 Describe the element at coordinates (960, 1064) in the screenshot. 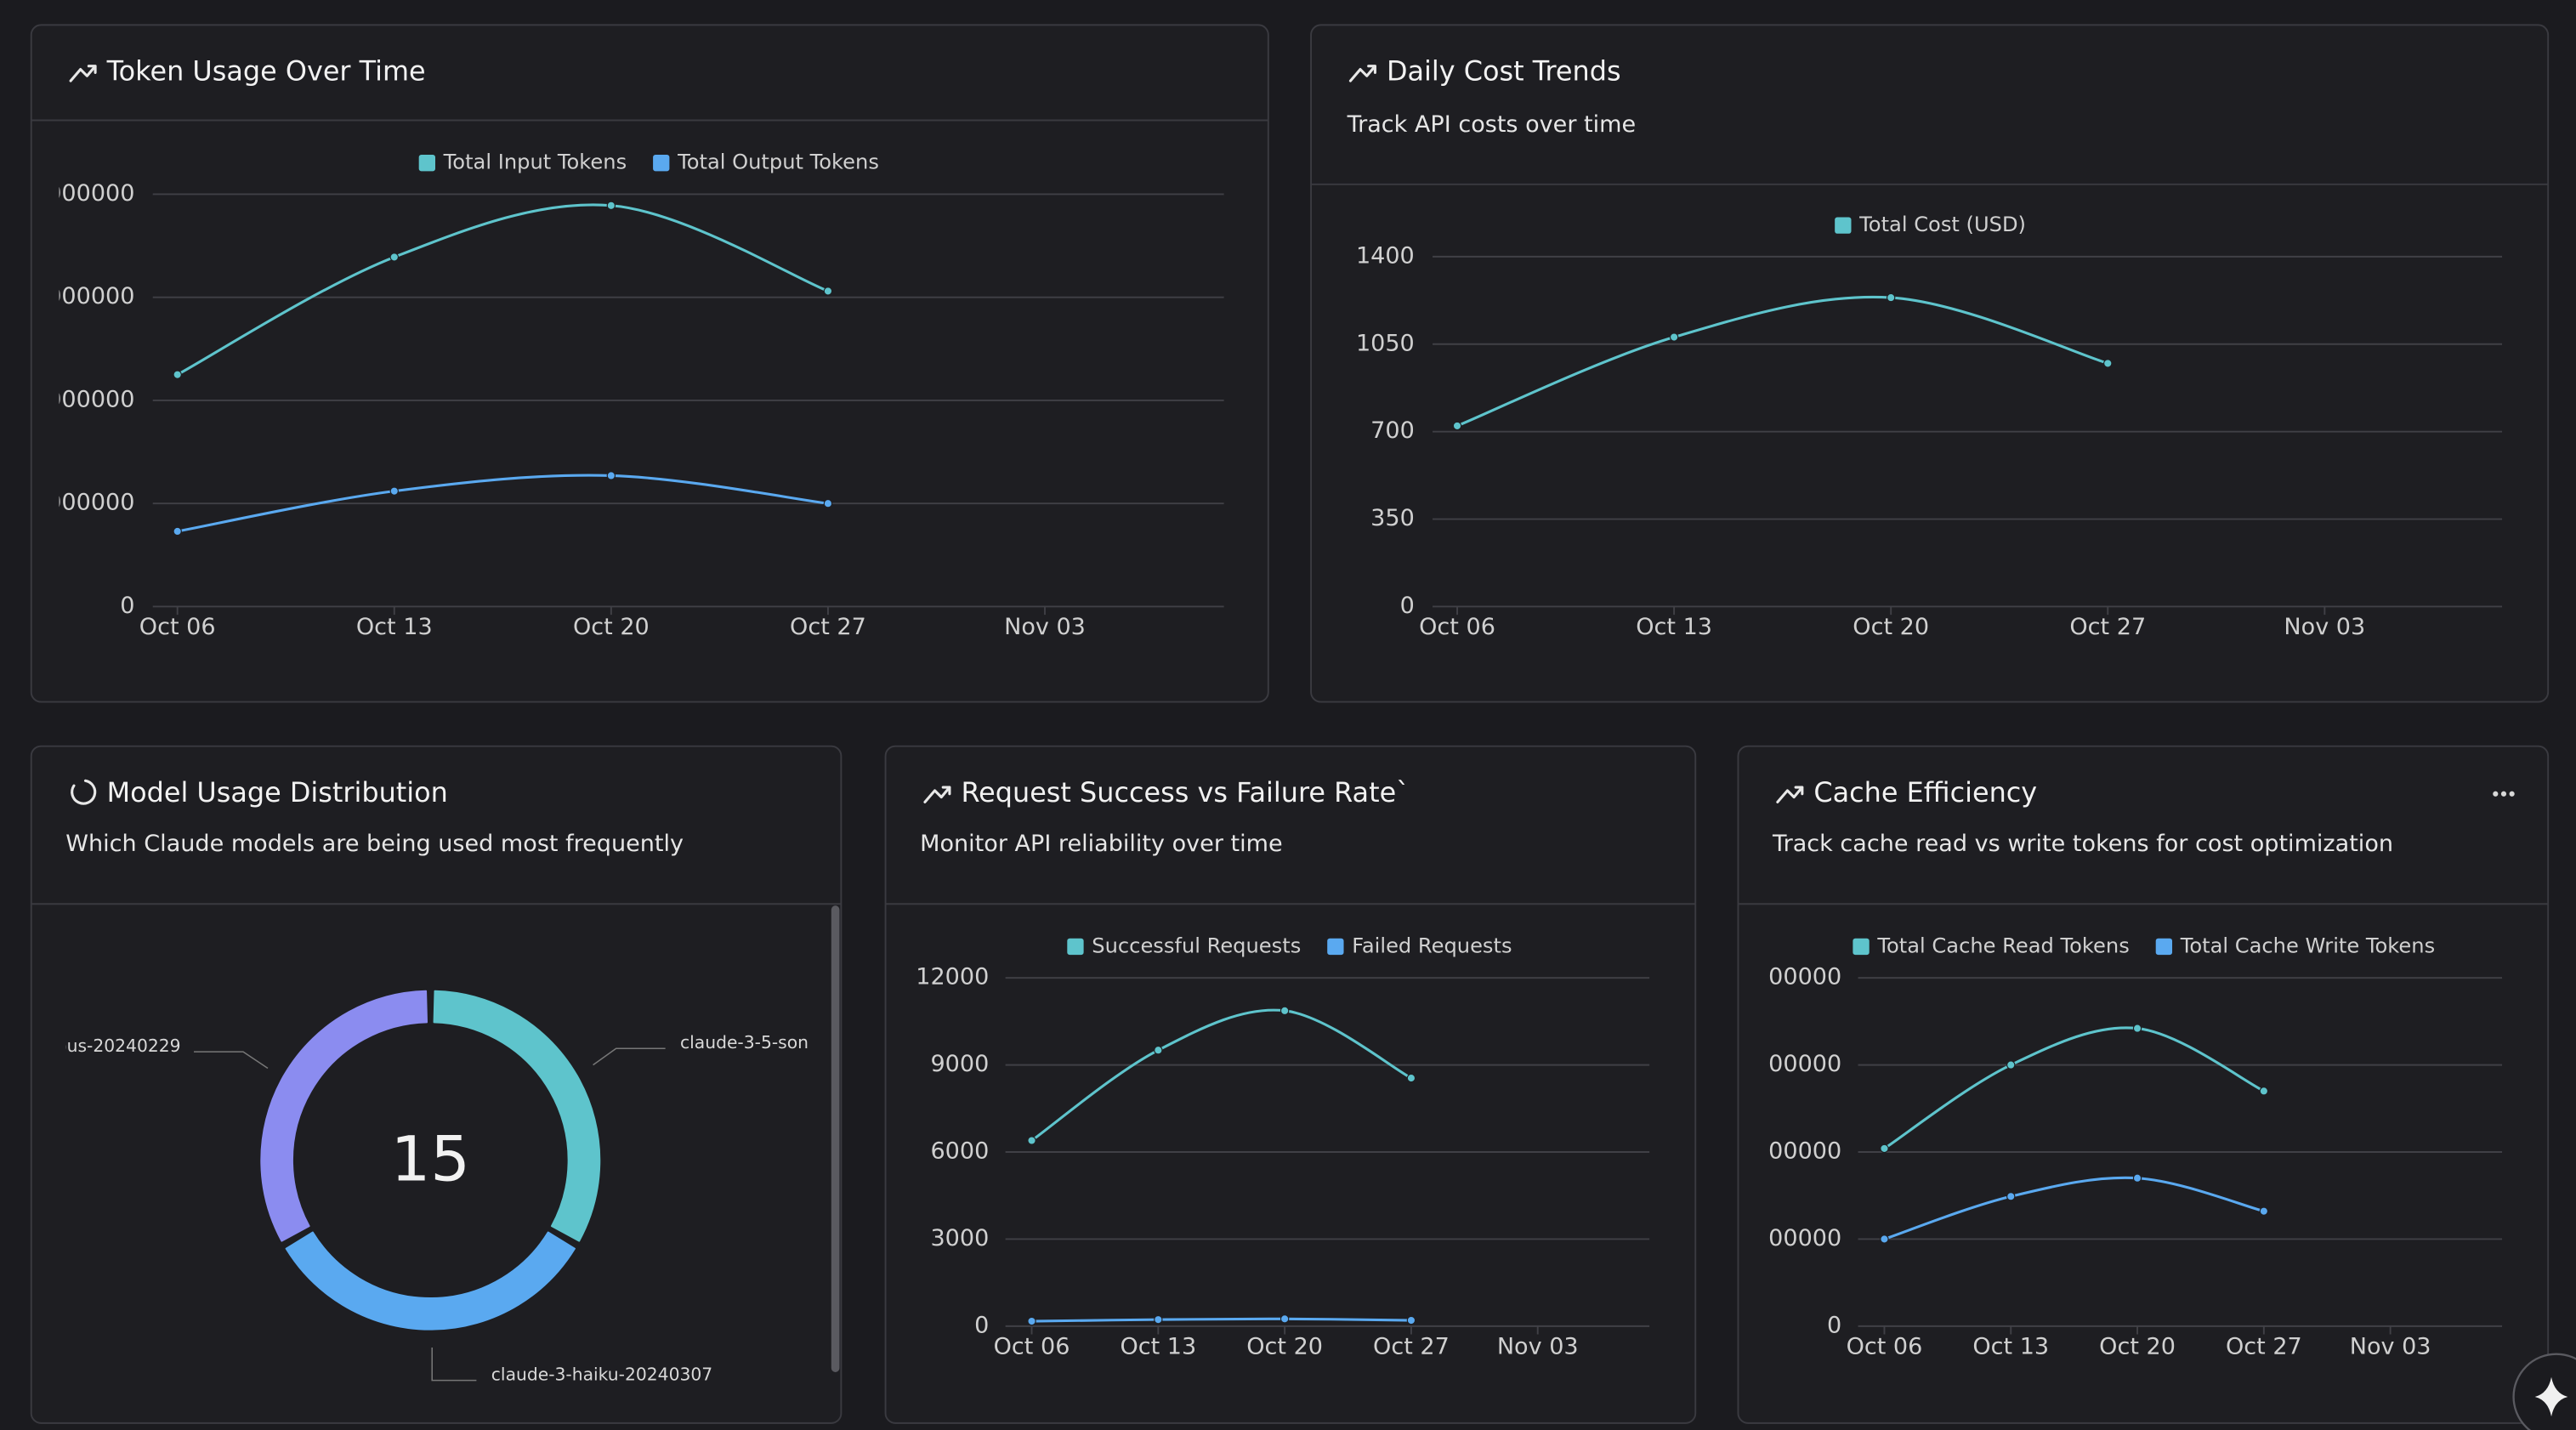

I see `y-tick-label: 9000` at that location.